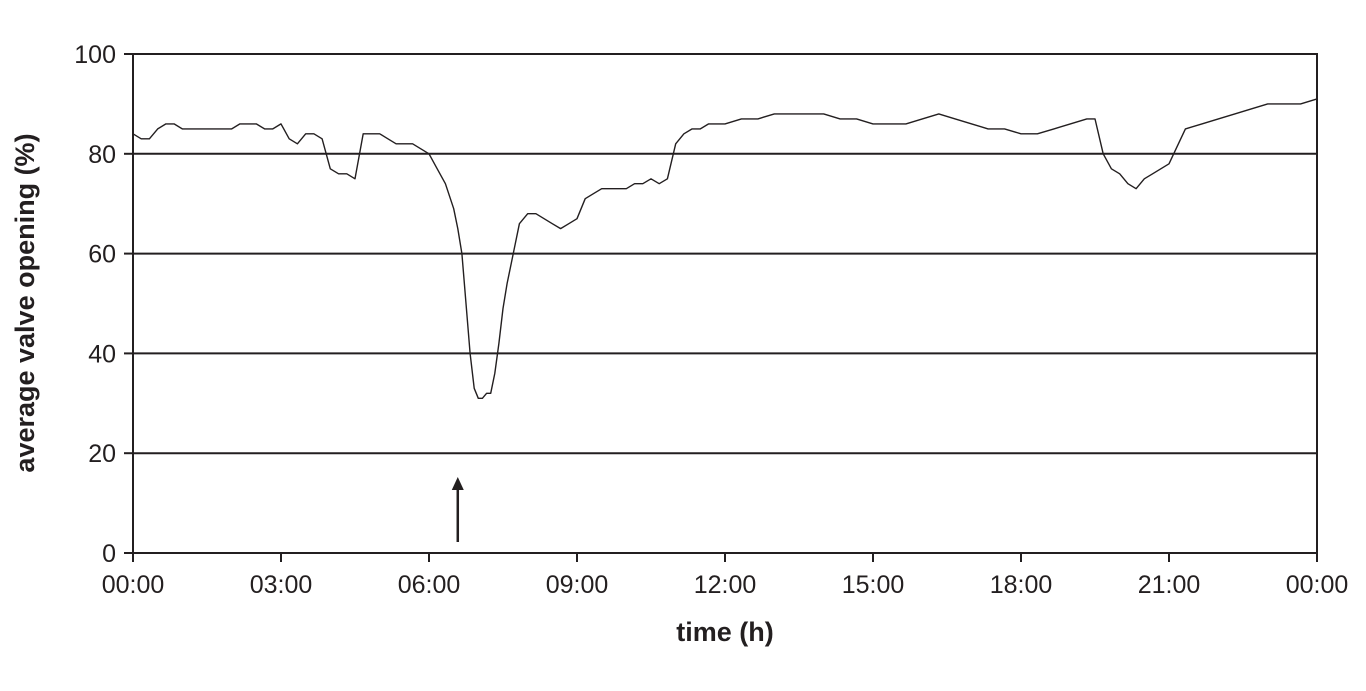 The width and height of the screenshot is (1366, 691). Describe the element at coordinates (109, 554) in the screenshot. I see `y-tick-label: 0` at that location.